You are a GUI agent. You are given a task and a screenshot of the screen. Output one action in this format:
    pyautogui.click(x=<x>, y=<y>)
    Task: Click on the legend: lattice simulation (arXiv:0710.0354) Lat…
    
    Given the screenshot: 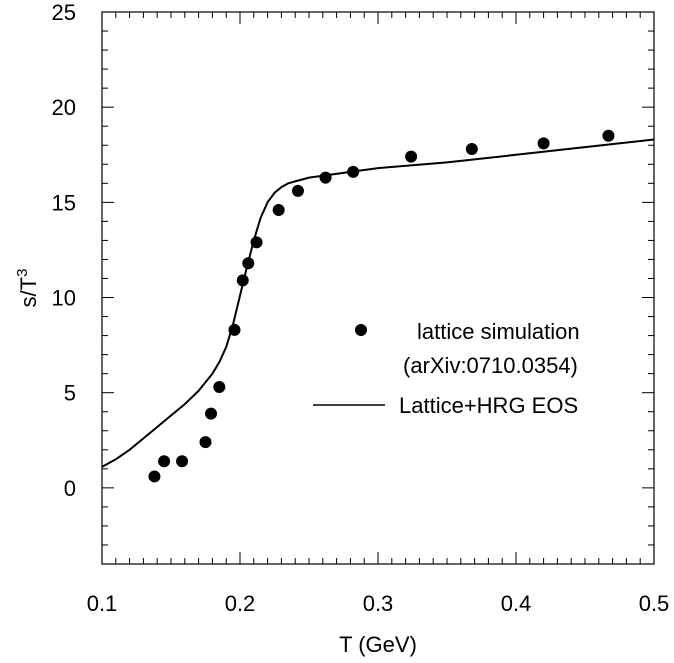 What is the action you would take?
    pyautogui.click(x=446, y=368)
    